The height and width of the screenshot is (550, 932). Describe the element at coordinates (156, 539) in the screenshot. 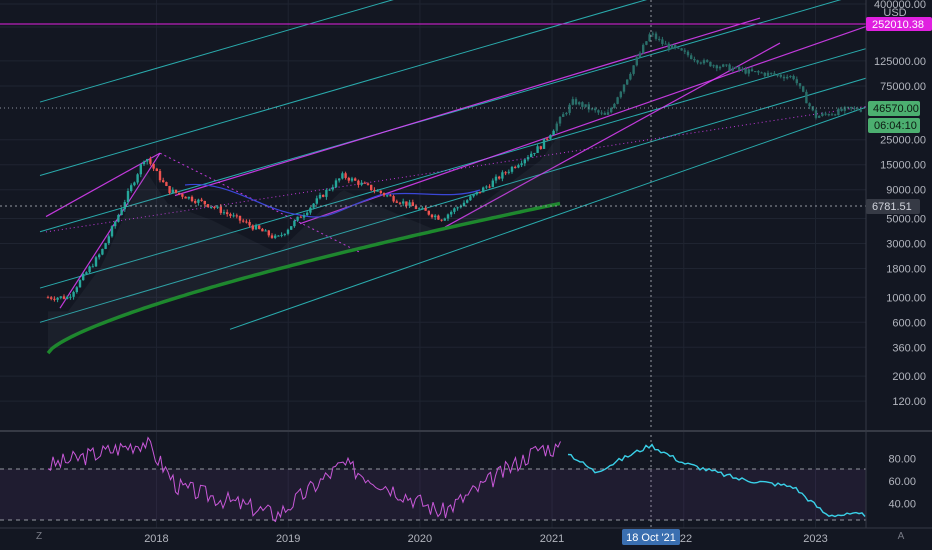

I see `time-tick-label: 2018` at that location.